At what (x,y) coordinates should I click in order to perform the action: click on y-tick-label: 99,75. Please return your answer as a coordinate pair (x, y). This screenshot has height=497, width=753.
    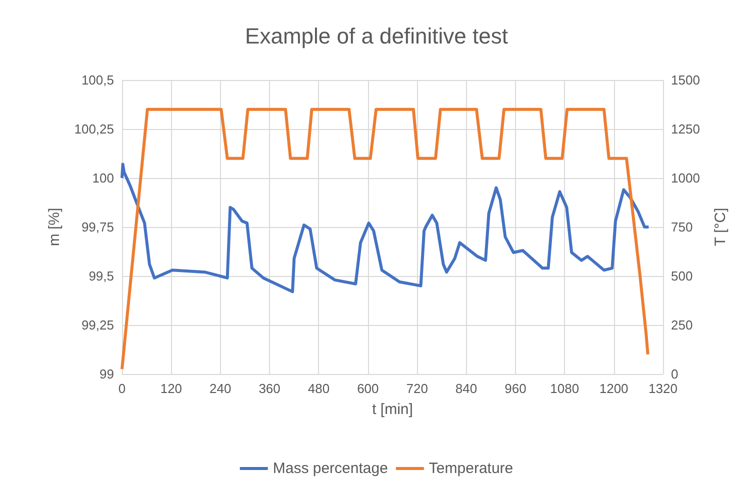
    Looking at the image, I should click on (97, 227).